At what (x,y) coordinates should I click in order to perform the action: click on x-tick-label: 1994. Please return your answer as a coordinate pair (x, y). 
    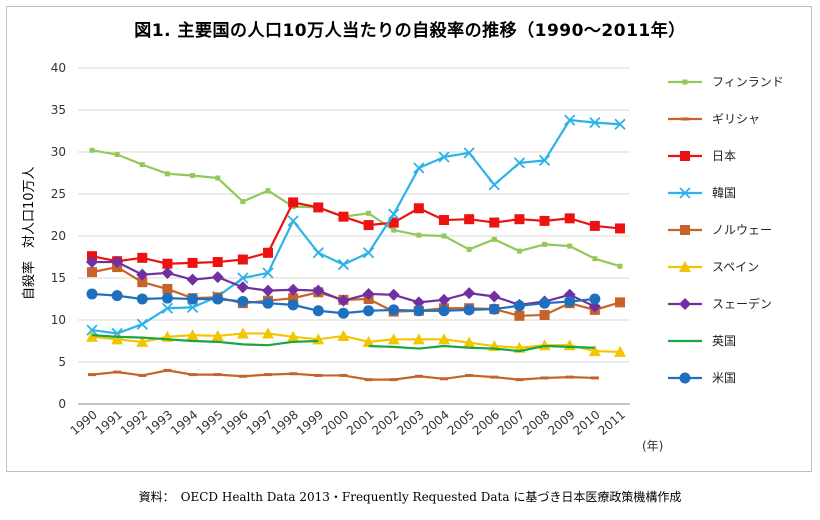
    Looking at the image, I should click on (184, 423).